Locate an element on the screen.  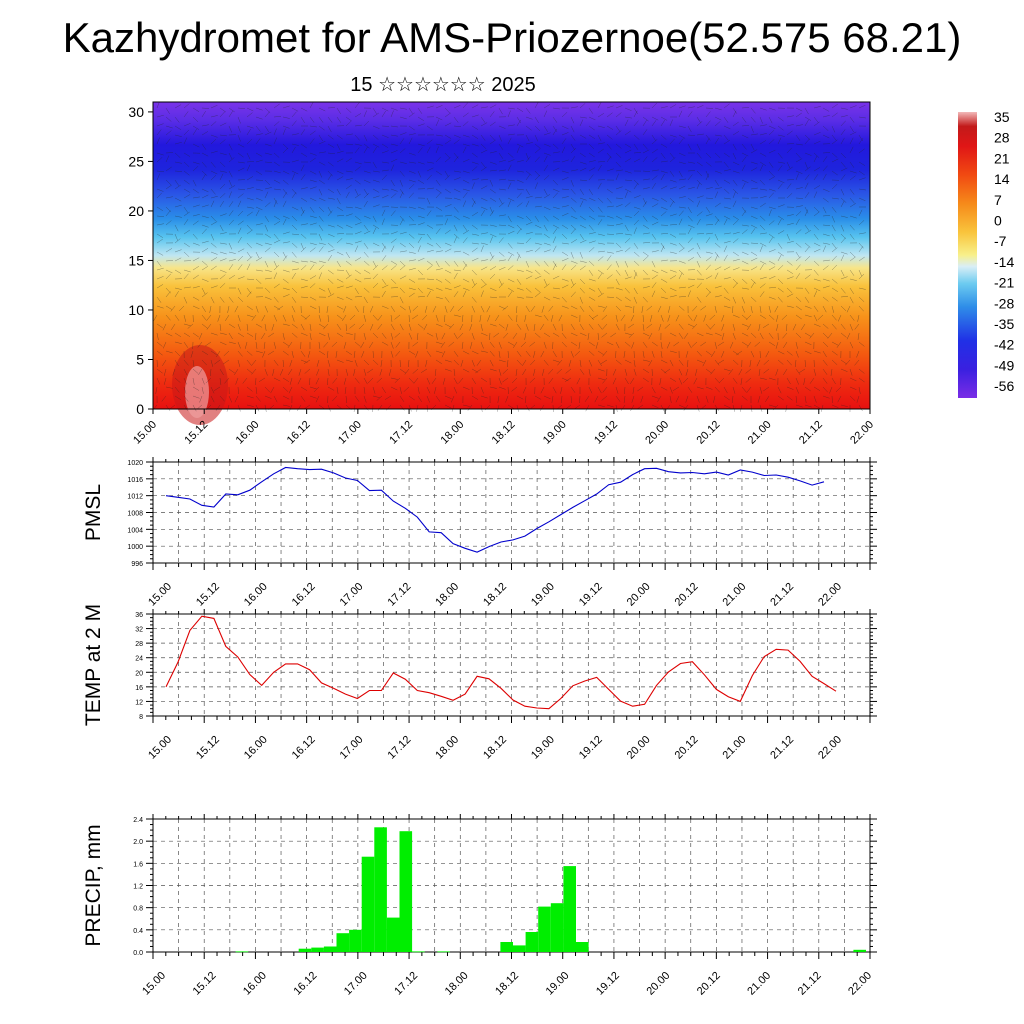
cross-section-x-tick-label: 21.12 is located at coordinates (811, 433).